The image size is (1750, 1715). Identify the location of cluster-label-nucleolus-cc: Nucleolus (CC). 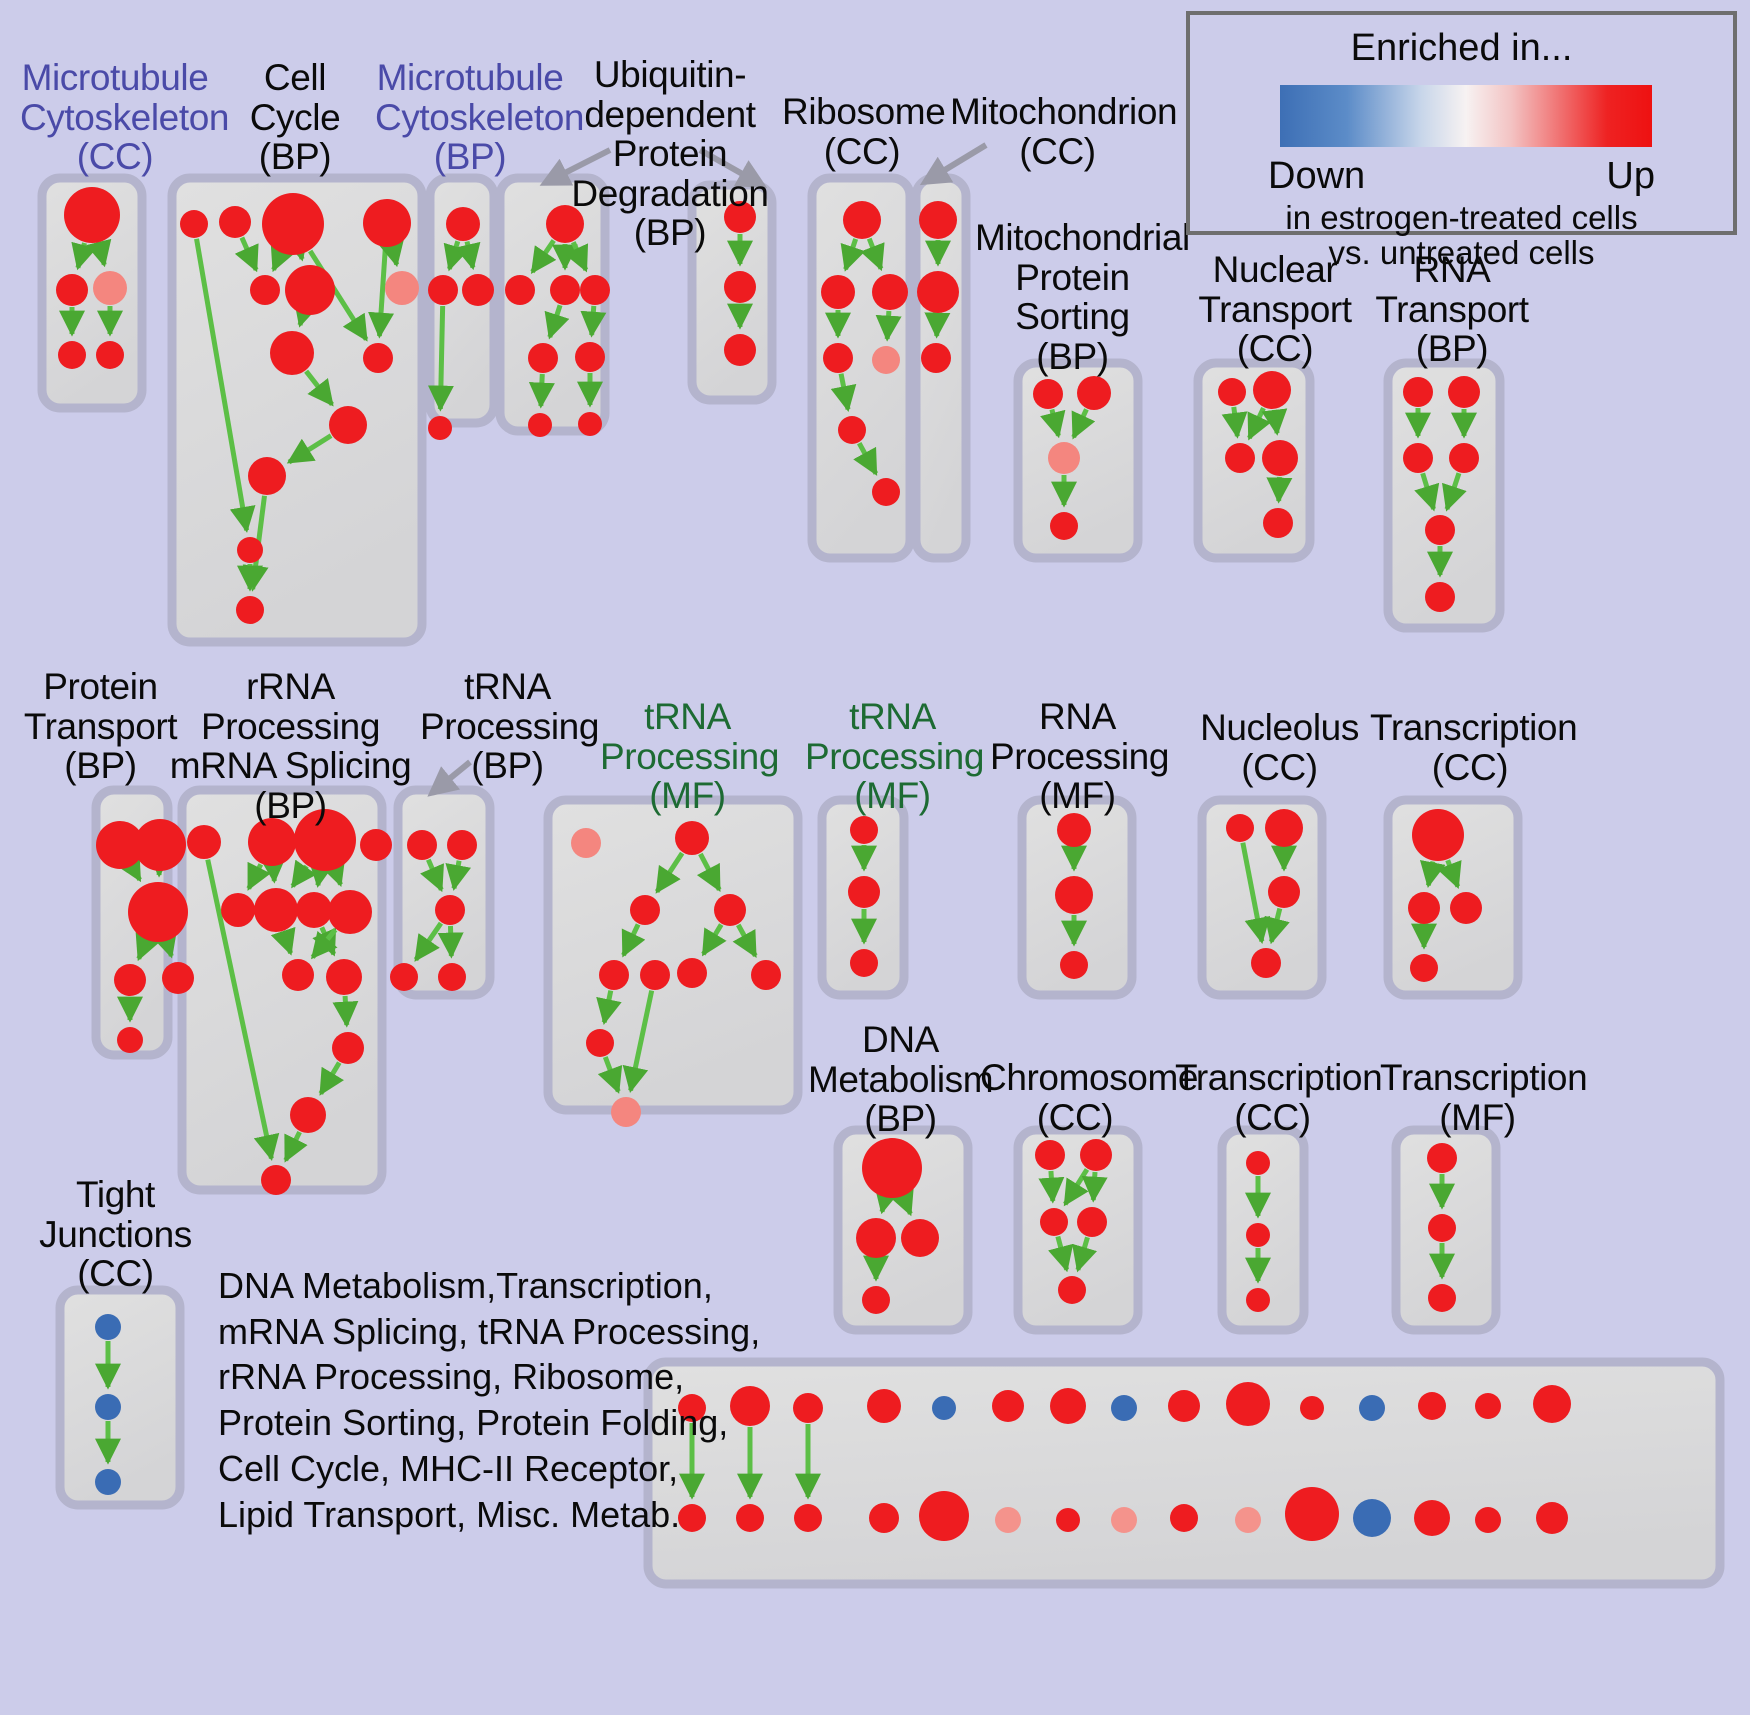
(1279, 747).